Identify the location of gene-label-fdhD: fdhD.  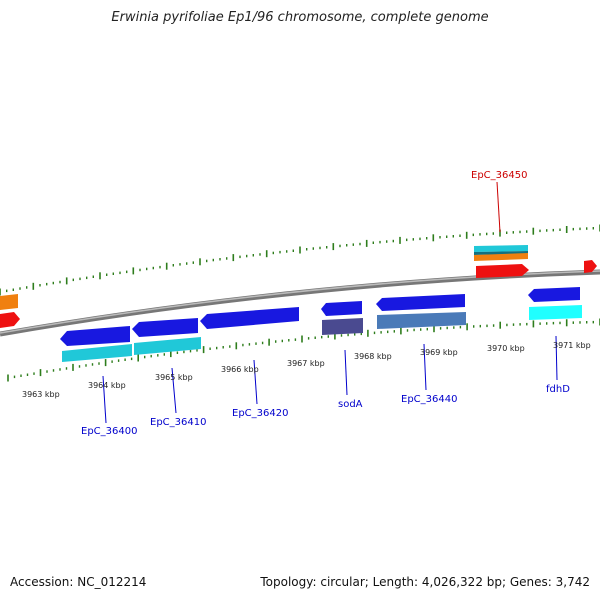
(558, 389).